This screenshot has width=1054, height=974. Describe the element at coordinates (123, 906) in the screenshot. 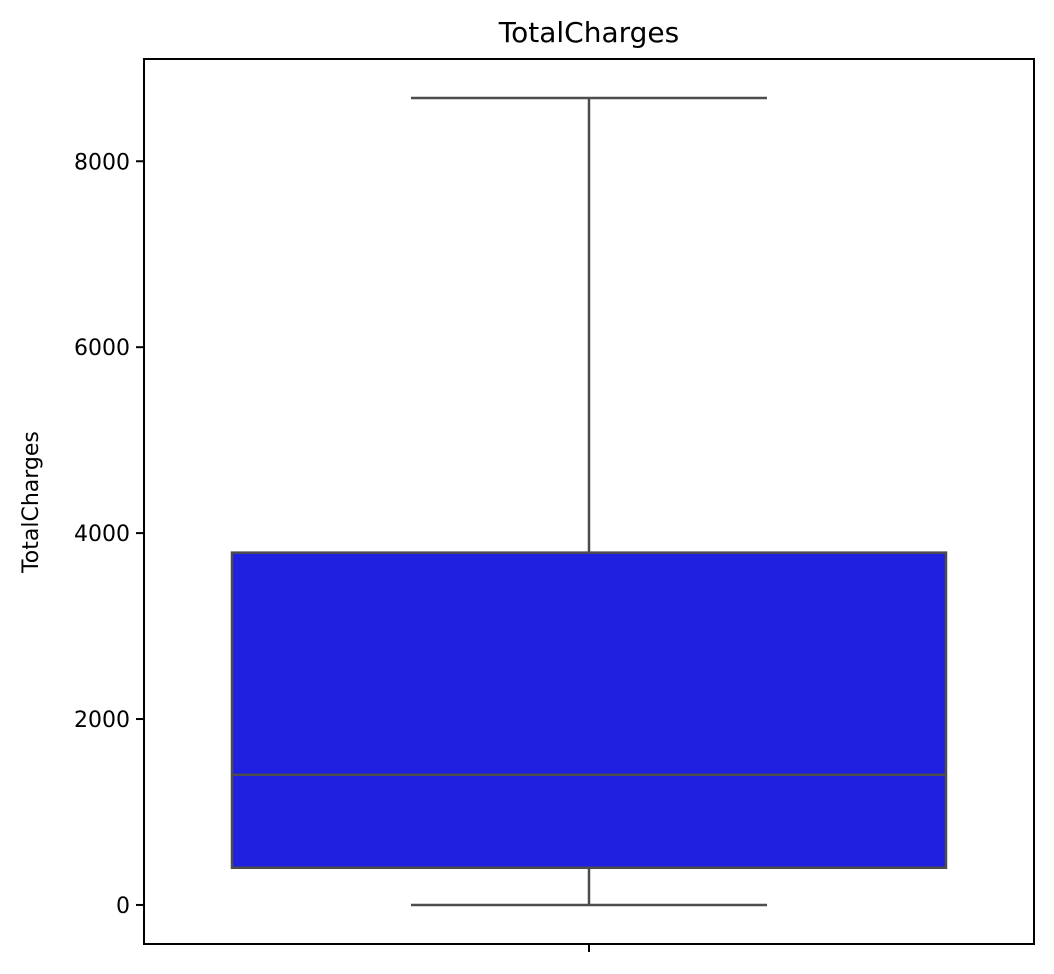

I see `y-tick-label: 0` at that location.